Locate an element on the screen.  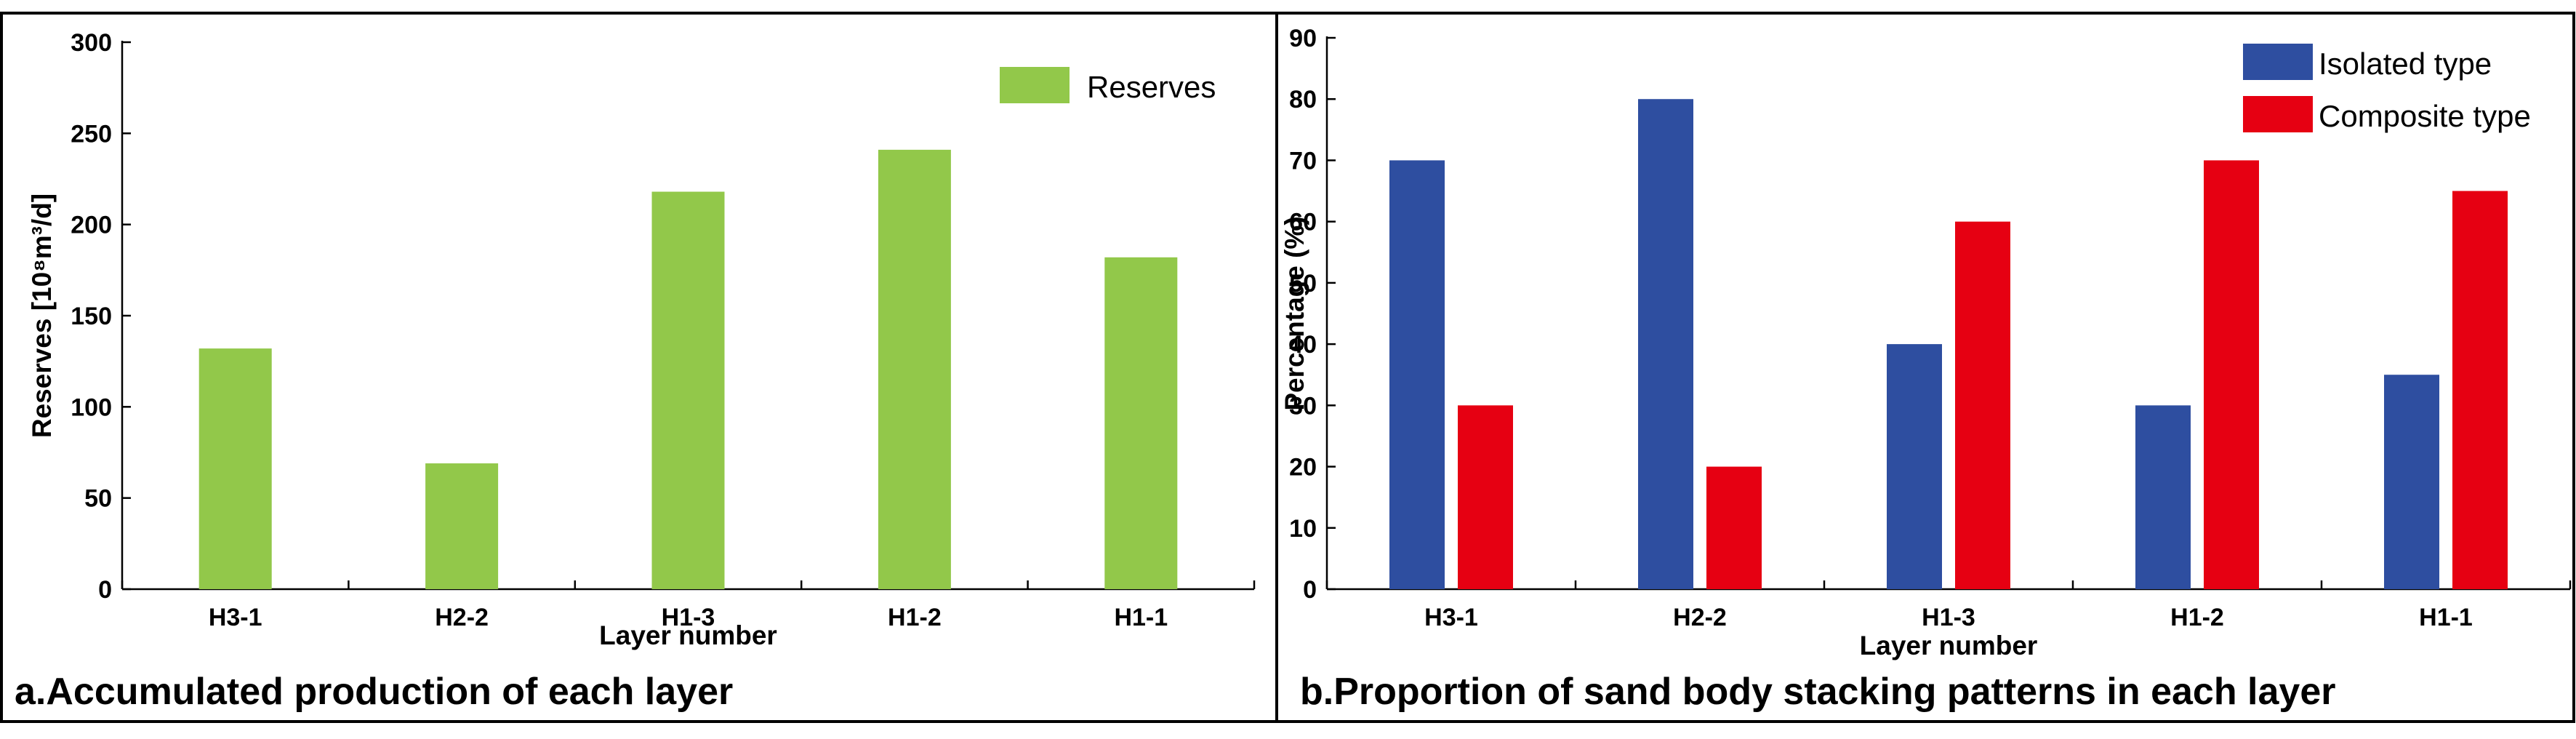
panel-b-y-tick-label: 70 is located at coordinates (1303, 161).